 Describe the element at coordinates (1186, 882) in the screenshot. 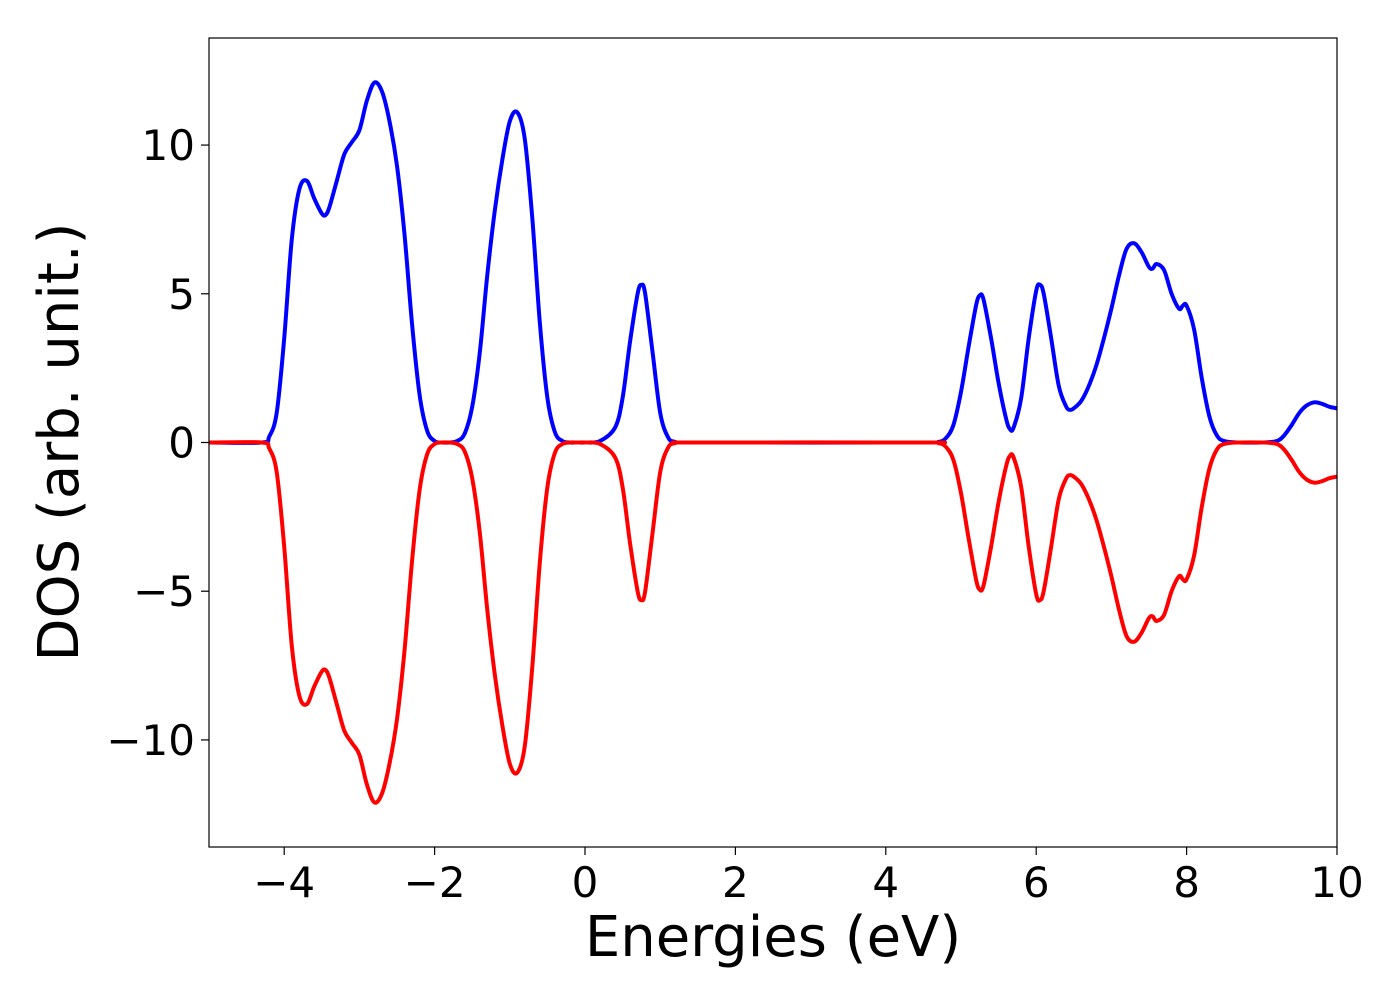

I see `x-tick-label: 8` at that location.